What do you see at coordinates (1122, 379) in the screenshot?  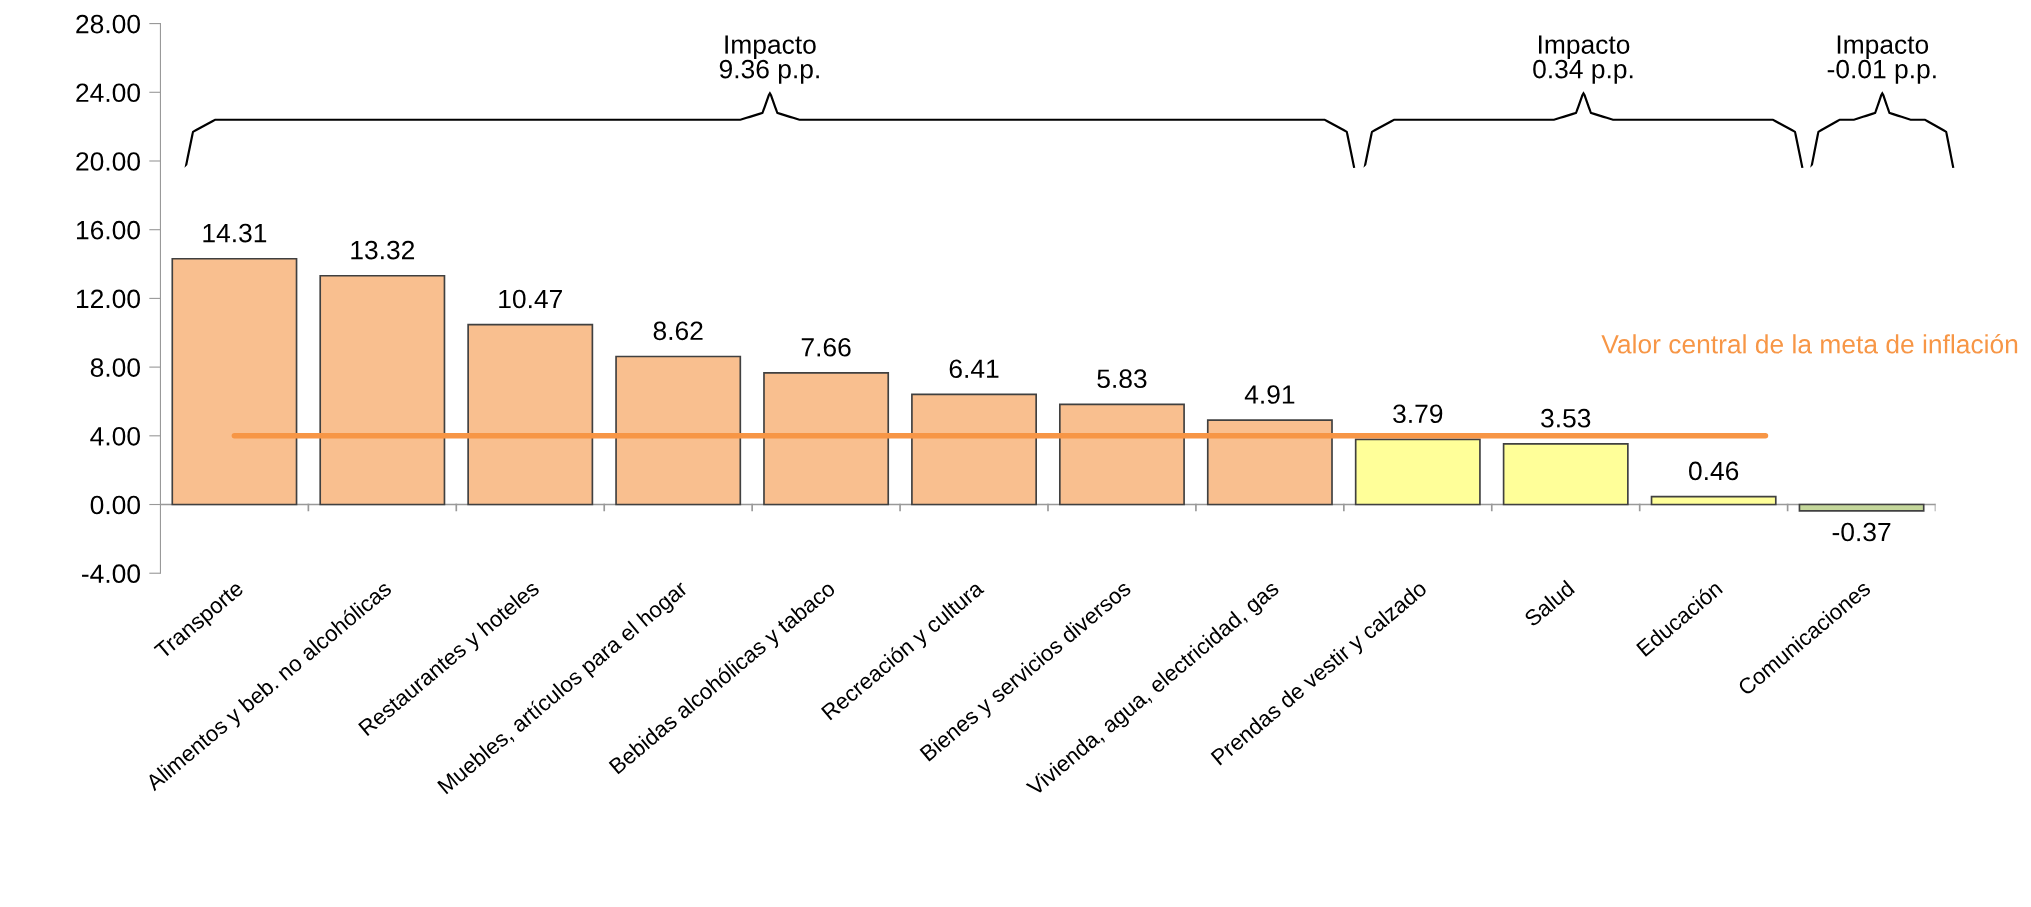 I see `data-label: 5.83` at bounding box center [1122, 379].